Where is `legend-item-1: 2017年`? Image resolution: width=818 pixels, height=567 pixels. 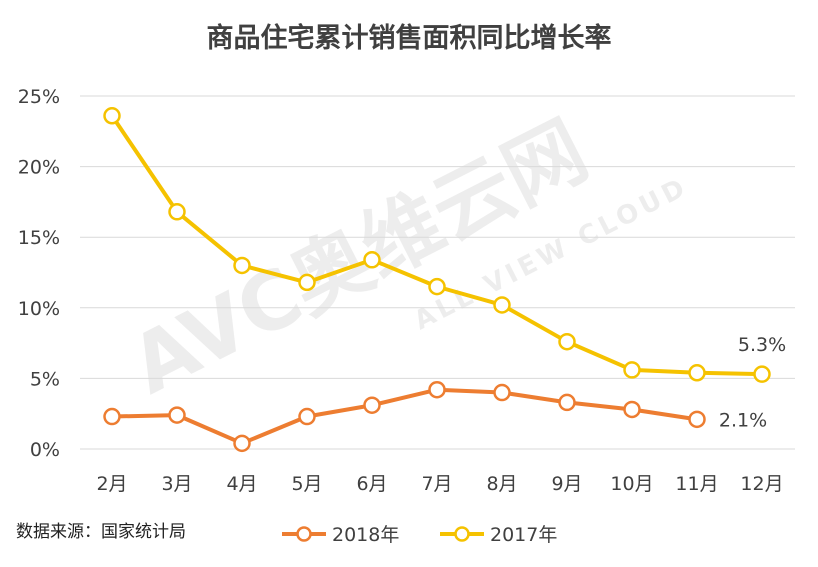
legend-item-1: 2017年 is located at coordinates (498, 535).